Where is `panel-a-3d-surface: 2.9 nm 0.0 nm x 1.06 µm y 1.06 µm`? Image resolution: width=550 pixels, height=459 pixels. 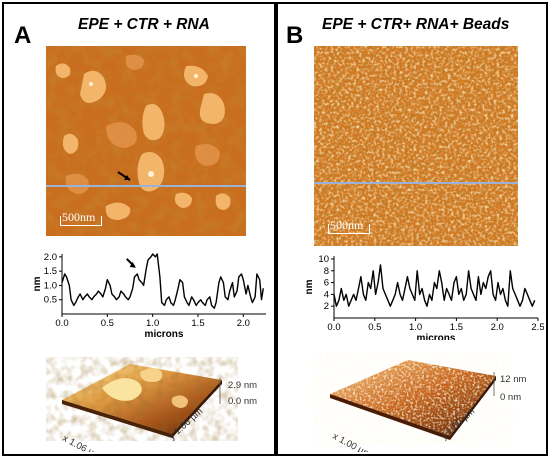
panel-a-3d-surface: 2.9 nm 0.0 nm x 1.06 µm y 1.06 µm is located at coordinates (159, 408).